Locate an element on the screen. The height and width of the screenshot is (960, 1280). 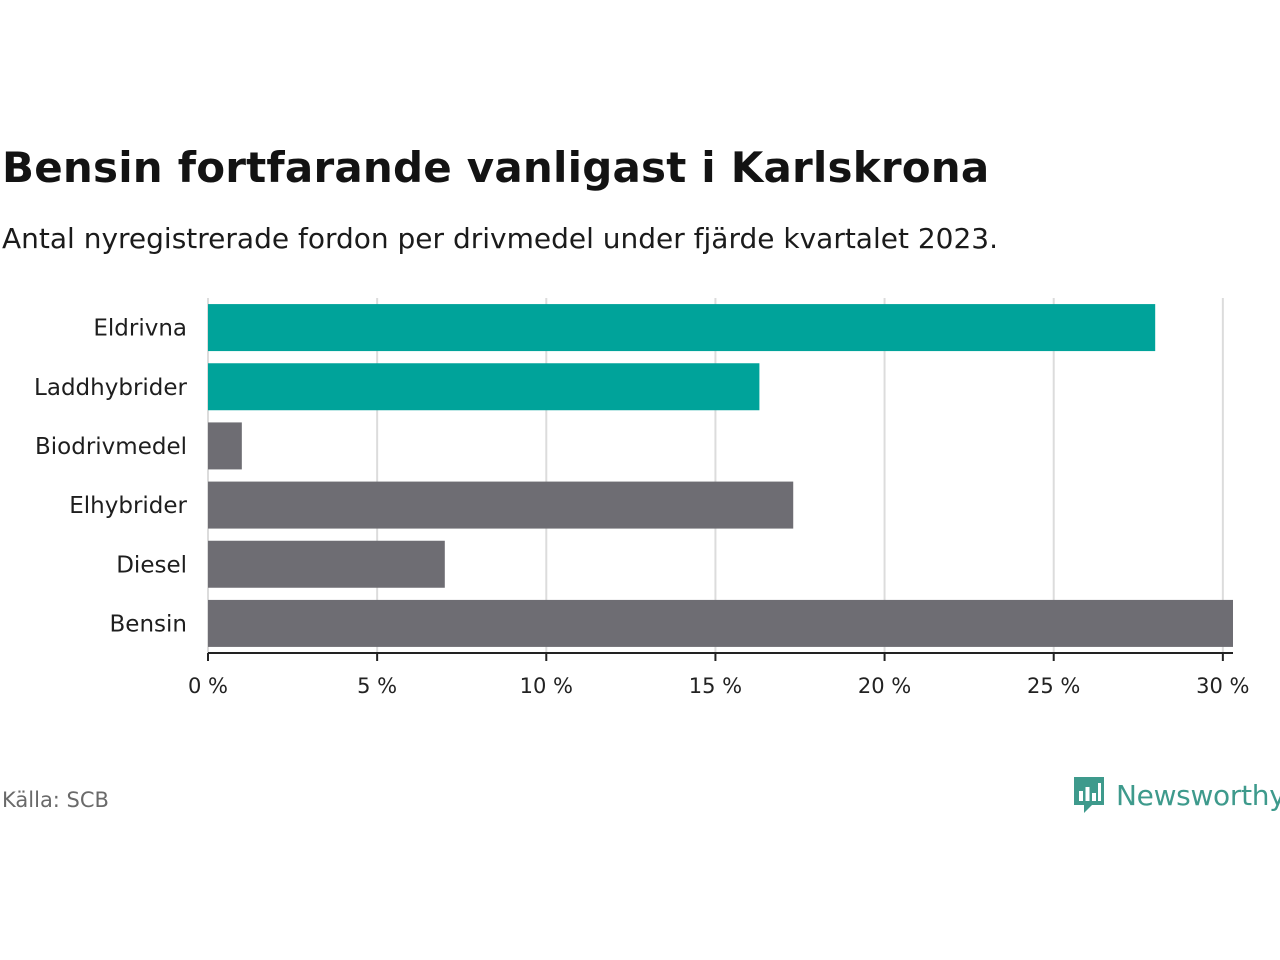
bar-eldrivna is located at coordinates (682, 328).